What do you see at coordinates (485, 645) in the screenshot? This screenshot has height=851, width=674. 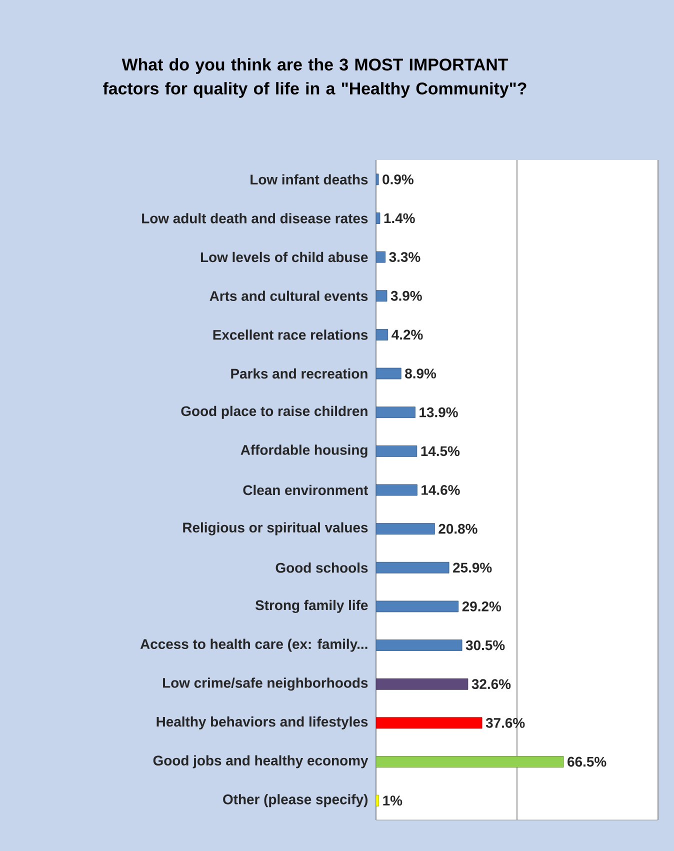 I see `data-label: 30.5%` at bounding box center [485, 645].